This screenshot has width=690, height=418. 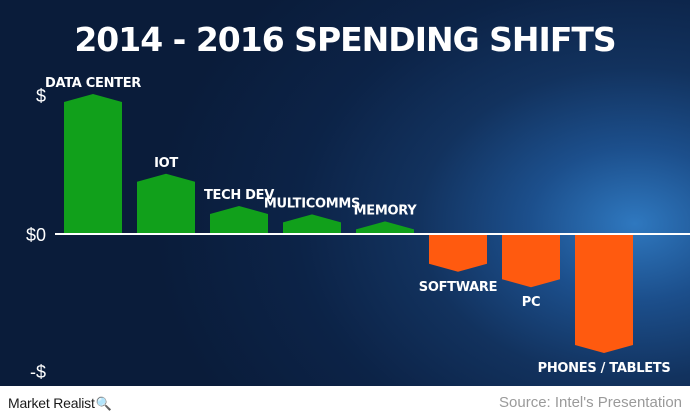 I want to click on bar-label-multicomms: MULTICOMMS, so click(x=312, y=203).